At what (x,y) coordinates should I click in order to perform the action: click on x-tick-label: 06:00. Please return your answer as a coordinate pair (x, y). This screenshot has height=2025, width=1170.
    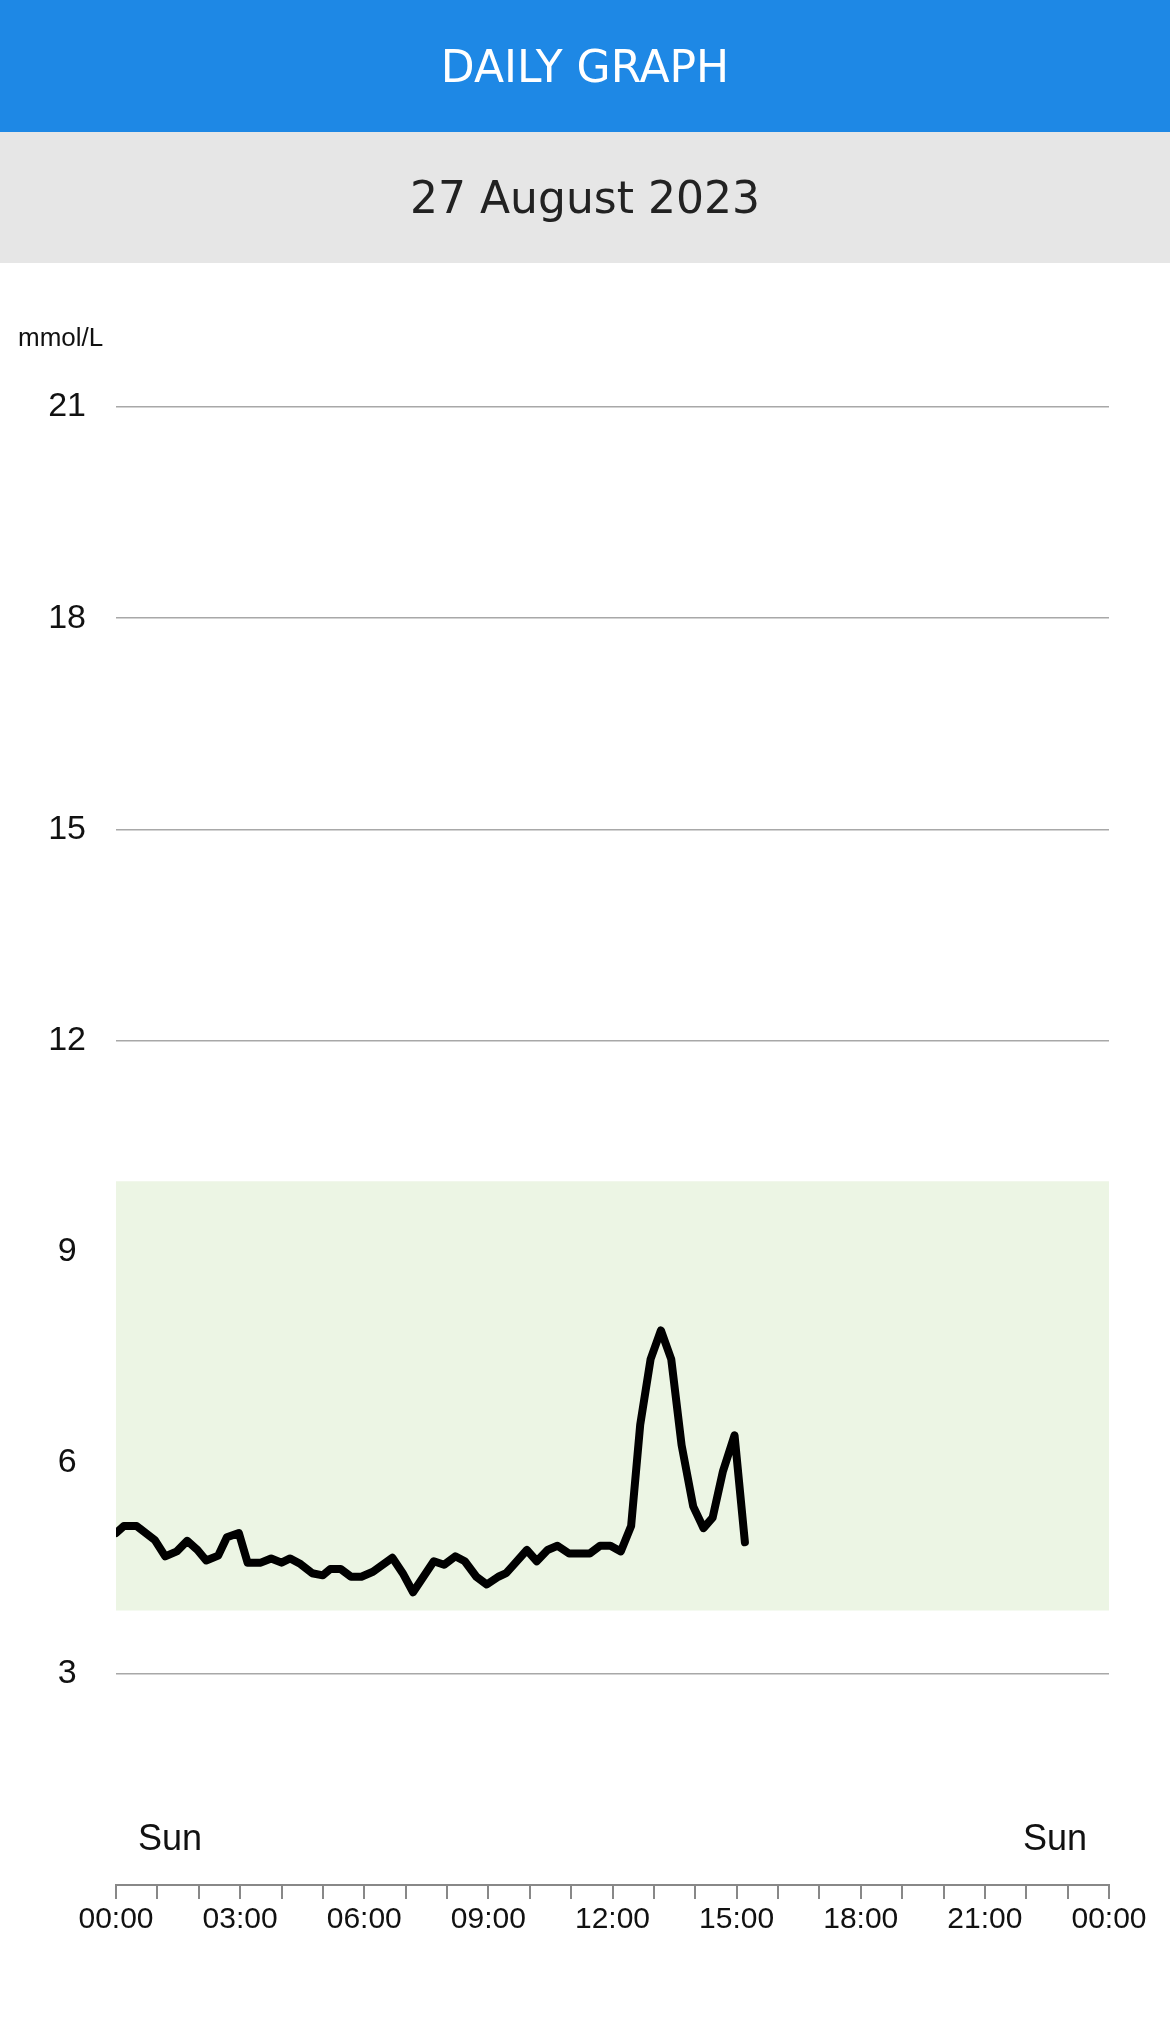
    Looking at the image, I should click on (364, 1918).